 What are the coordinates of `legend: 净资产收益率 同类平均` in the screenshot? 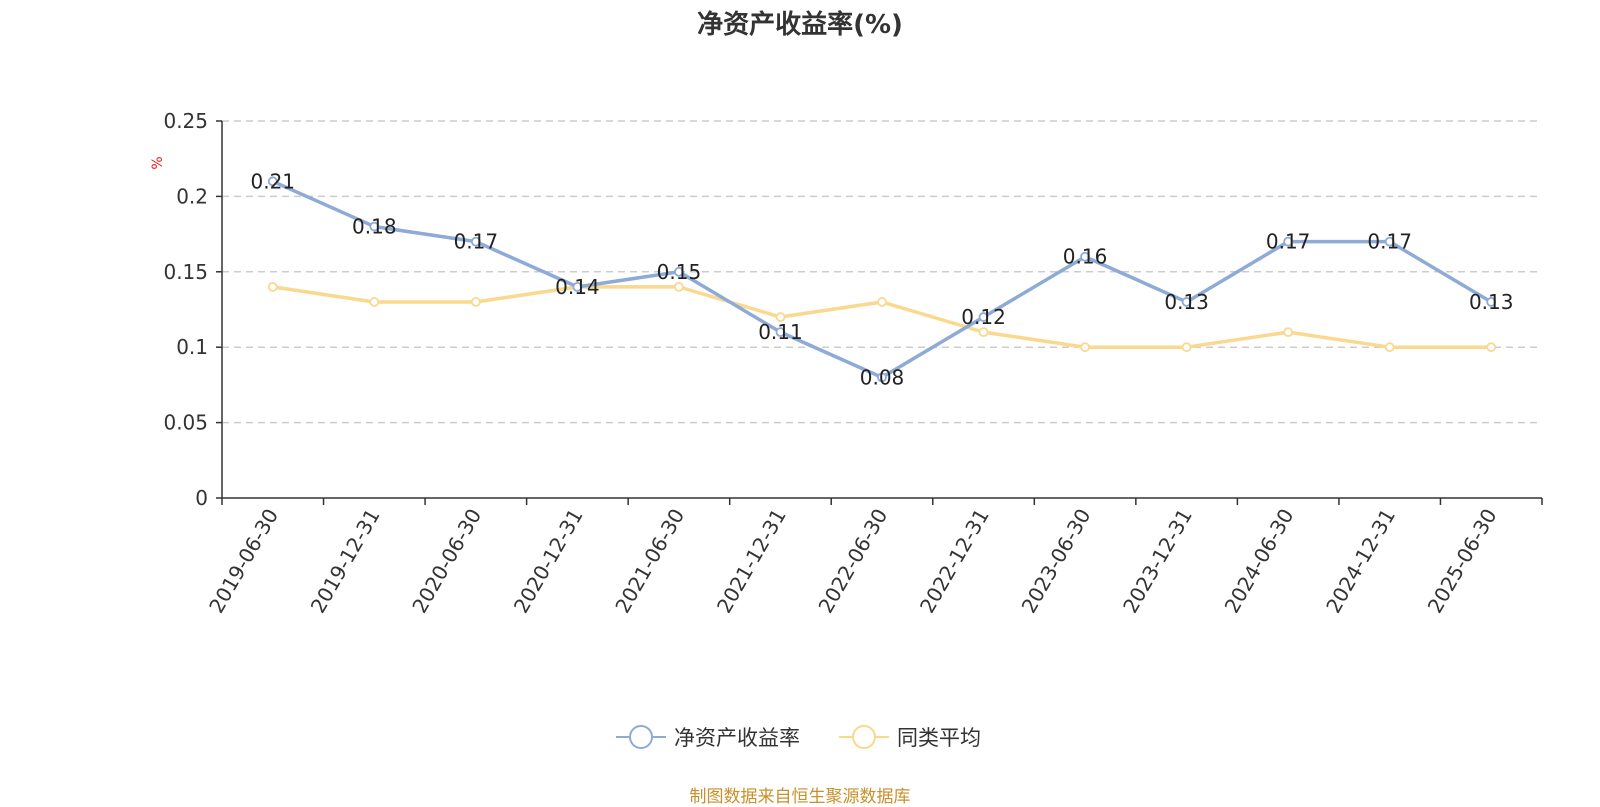 It's located at (798, 737).